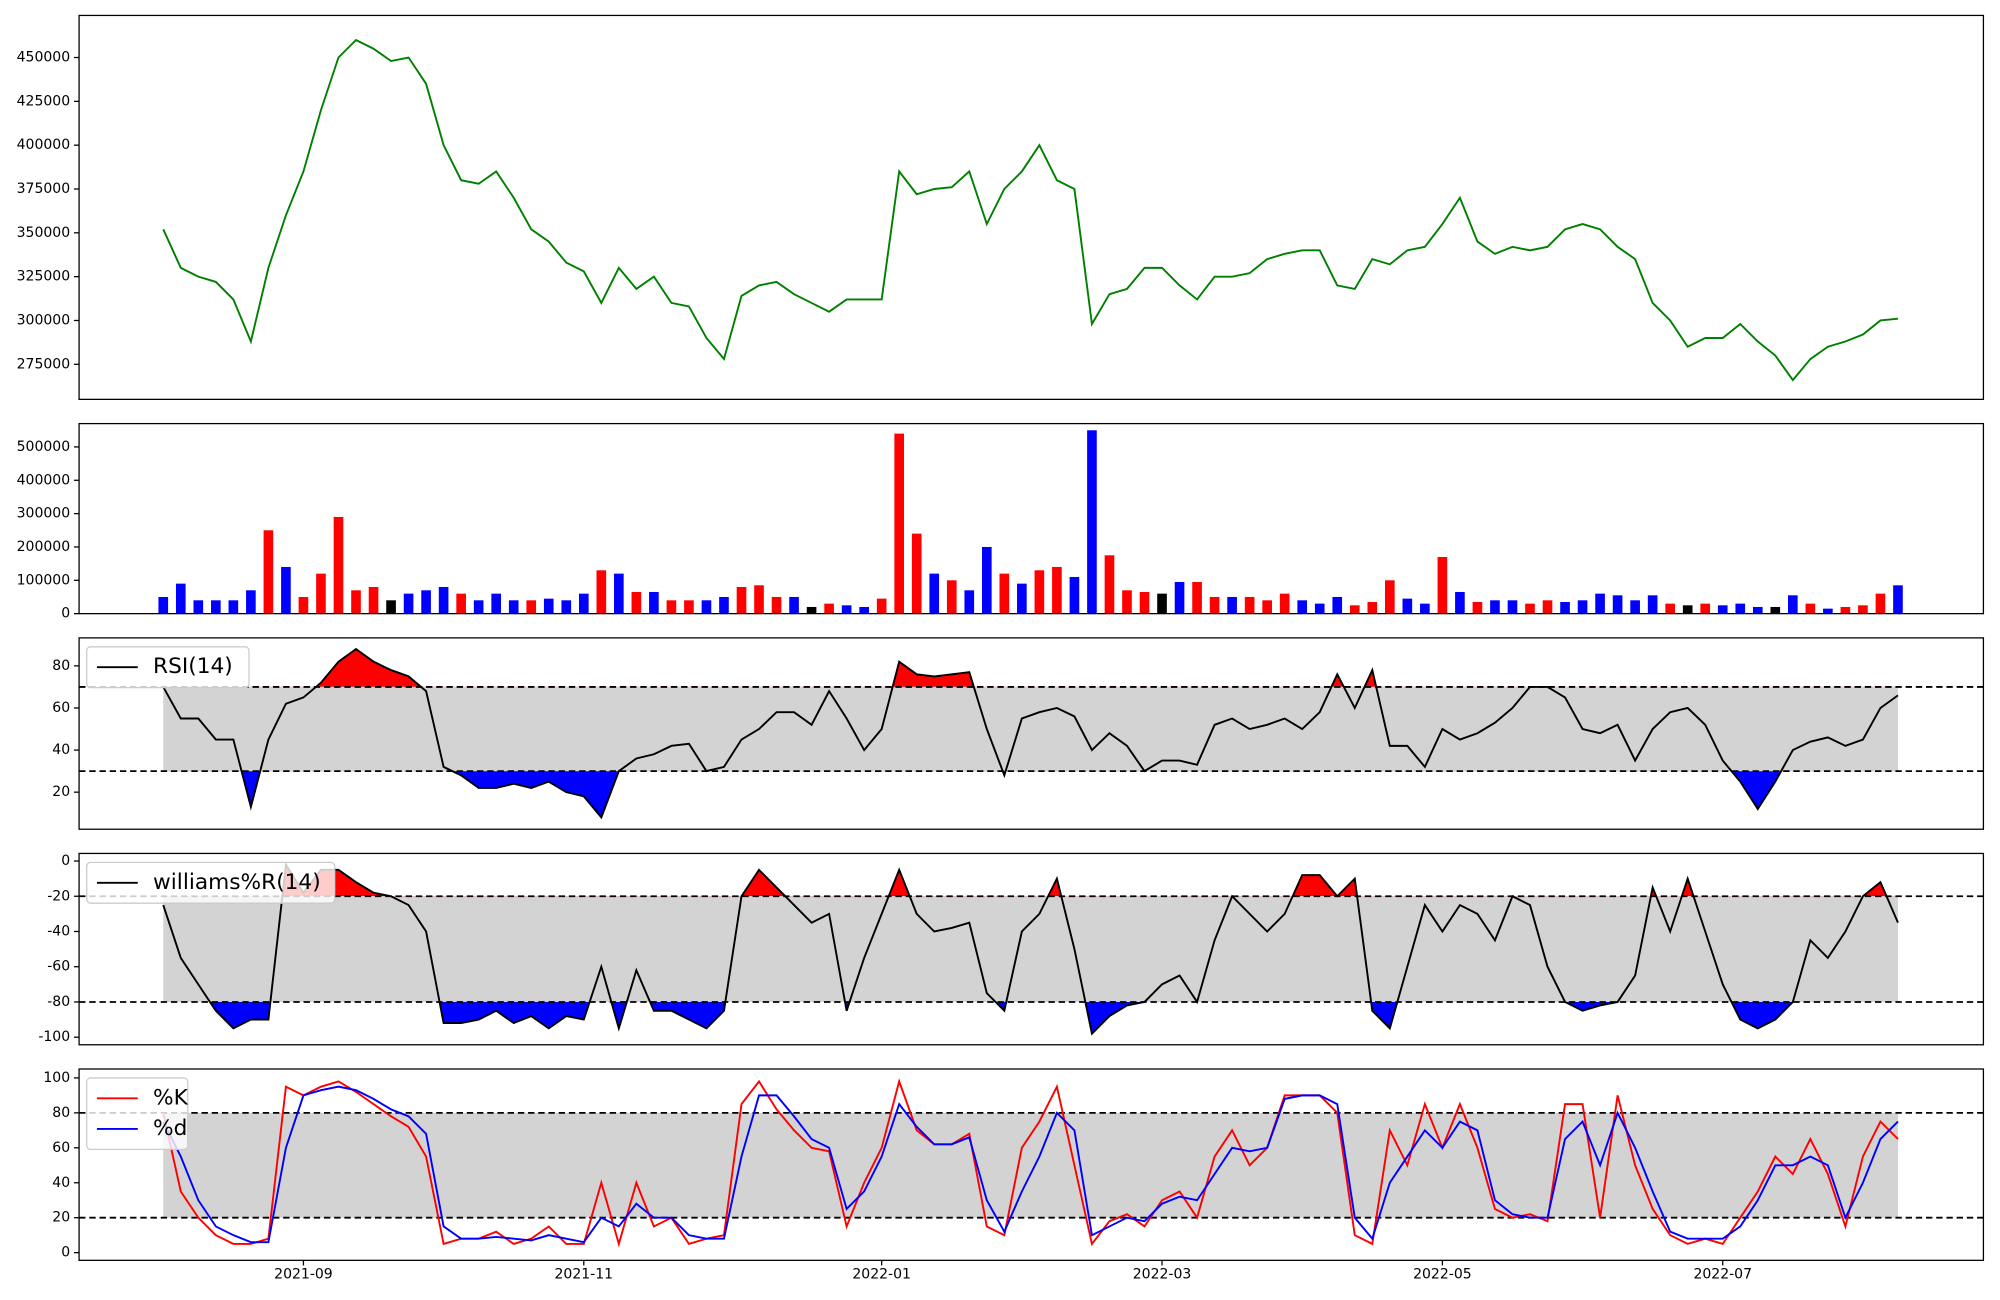  I want to click on y-tick-label: 400000, so click(44, 480).